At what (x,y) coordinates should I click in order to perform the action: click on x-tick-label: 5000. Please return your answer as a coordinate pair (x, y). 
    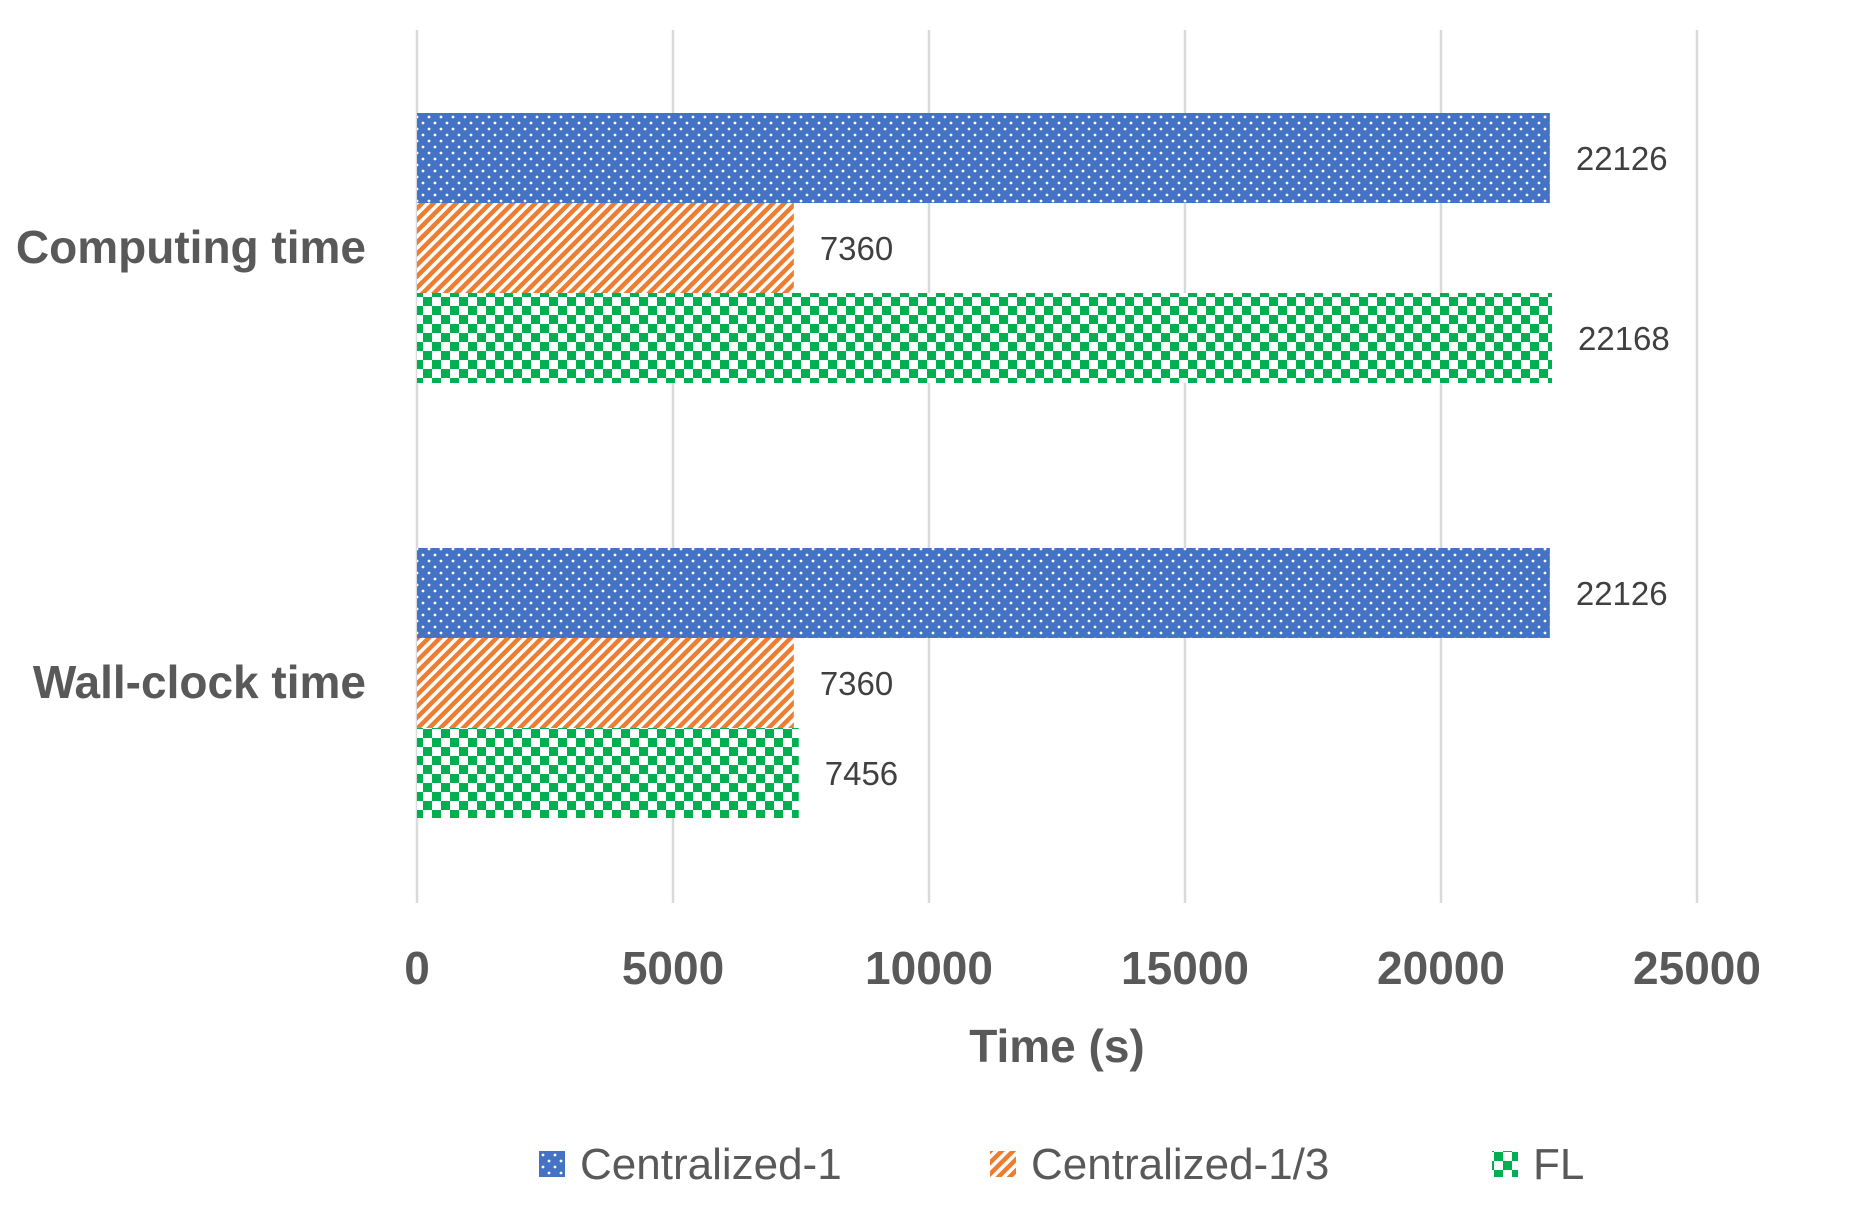
    Looking at the image, I should click on (673, 968).